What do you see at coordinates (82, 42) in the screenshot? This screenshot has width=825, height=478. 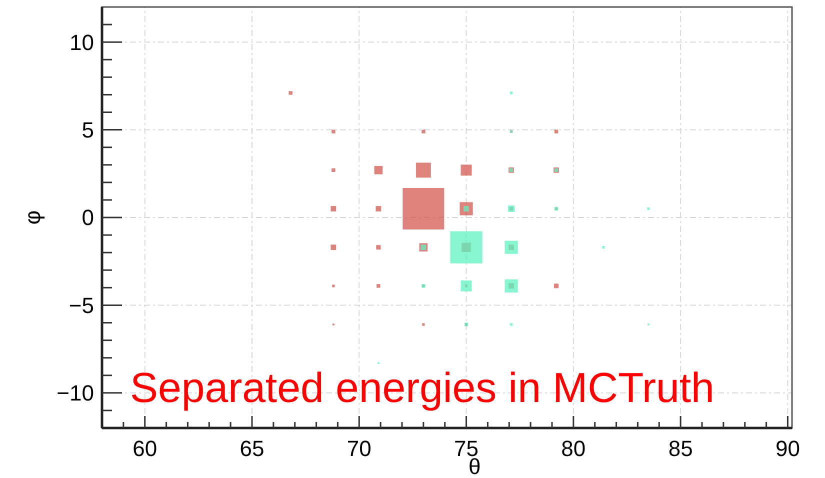 I see `y-tick-label: 10` at bounding box center [82, 42].